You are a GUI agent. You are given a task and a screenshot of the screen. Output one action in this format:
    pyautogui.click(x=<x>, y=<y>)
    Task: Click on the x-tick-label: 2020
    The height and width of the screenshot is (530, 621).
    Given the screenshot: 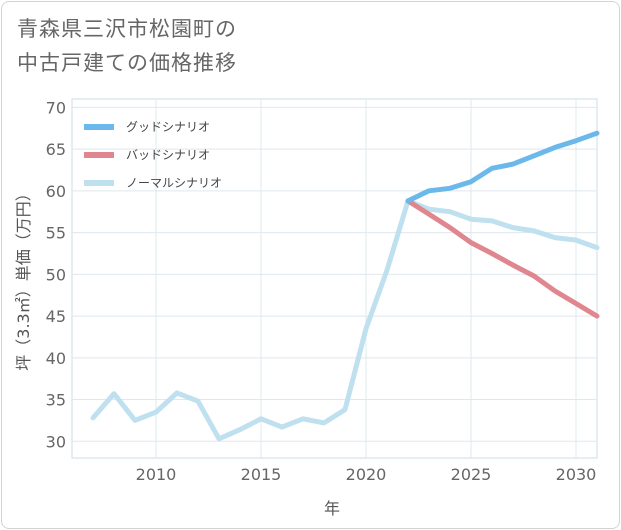 What is the action you would take?
    pyautogui.click(x=366, y=474)
    